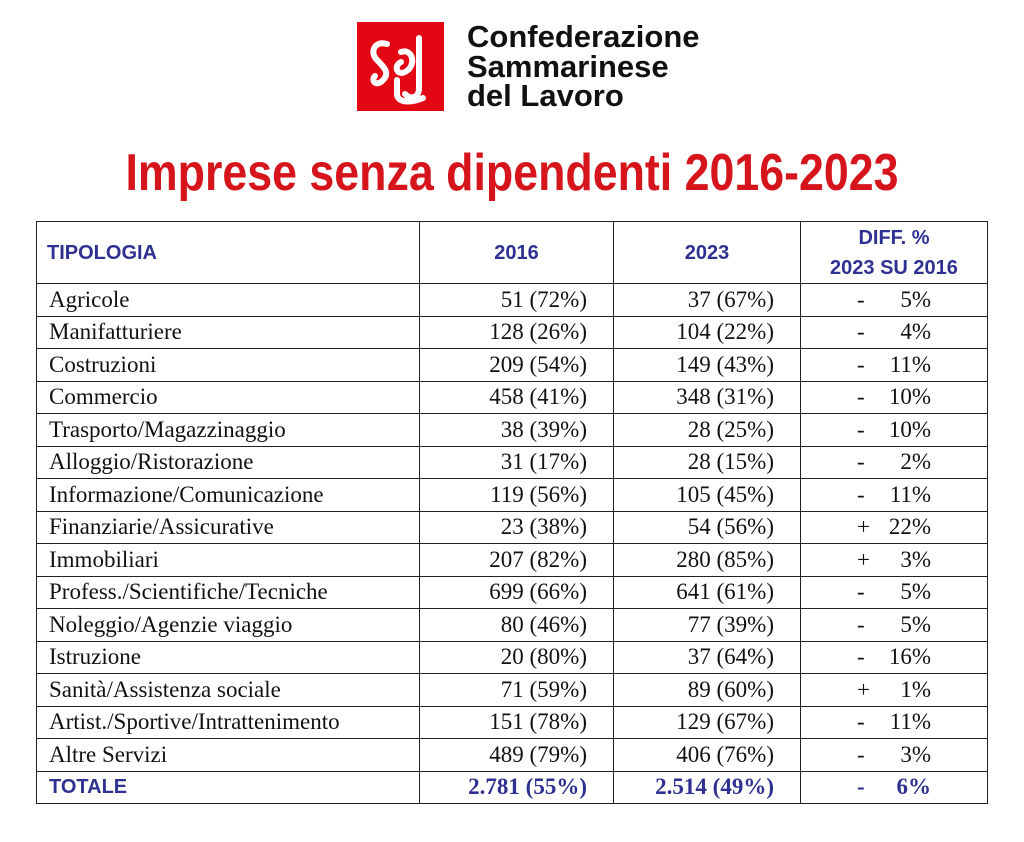 The width and height of the screenshot is (1024, 842). What do you see at coordinates (545, 95) in the screenshot?
I see `organization-name-line3: del Lavoro` at bounding box center [545, 95].